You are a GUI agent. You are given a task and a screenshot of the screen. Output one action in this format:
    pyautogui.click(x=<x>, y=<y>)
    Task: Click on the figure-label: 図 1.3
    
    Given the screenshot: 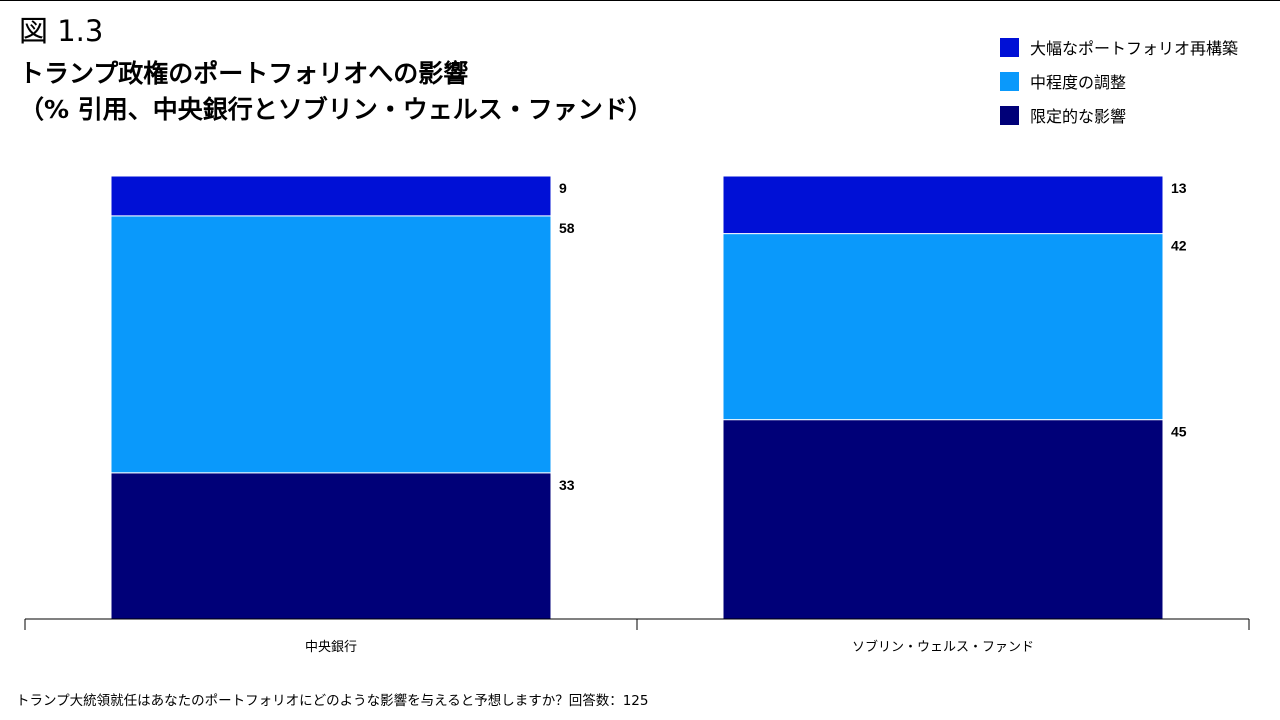 What is the action you would take?
    pyautogui.click(x=61, y=31)
    